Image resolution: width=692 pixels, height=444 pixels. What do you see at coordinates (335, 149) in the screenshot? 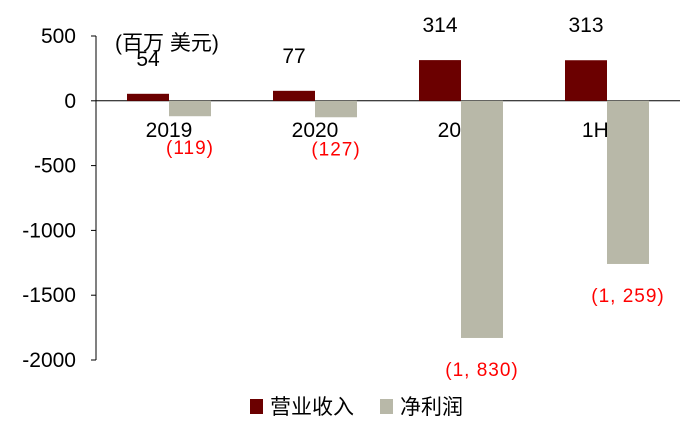
I see `label-net-profit-1: (127)` at bounding box center [335, 149].